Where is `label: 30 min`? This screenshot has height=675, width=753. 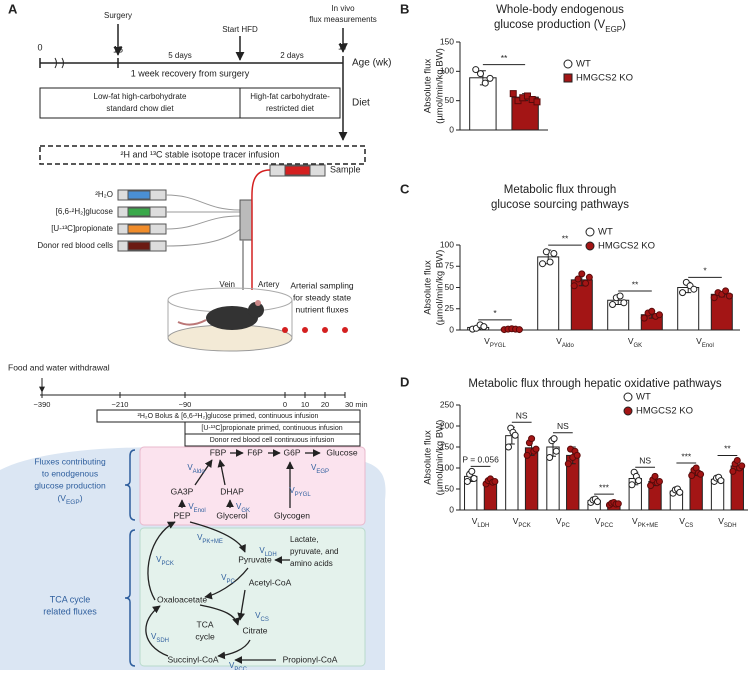 label: 30 min is located at coordinates (356, 404).